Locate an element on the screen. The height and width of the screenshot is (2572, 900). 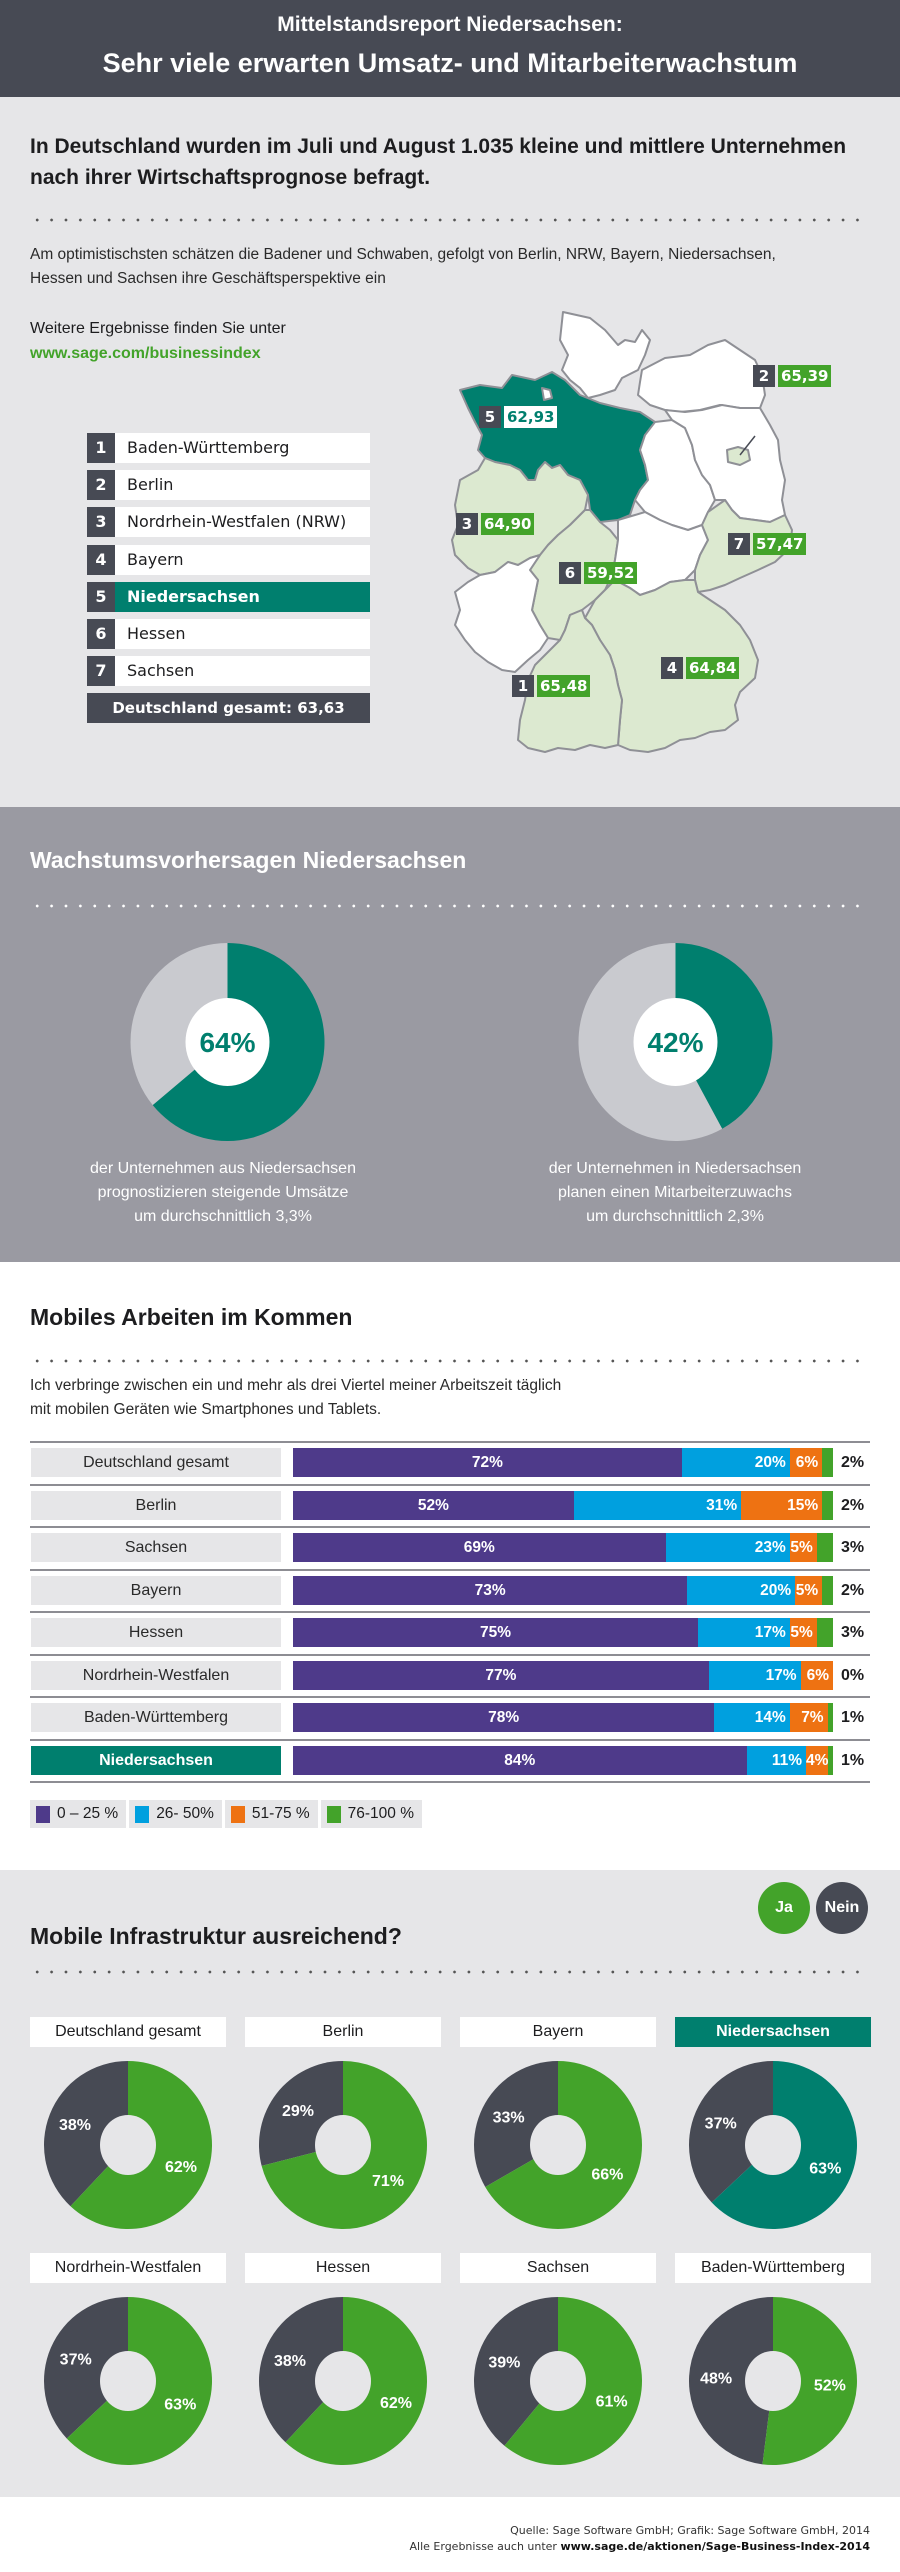
bar-last-value: 1% is located at coordinates (853, 1760).